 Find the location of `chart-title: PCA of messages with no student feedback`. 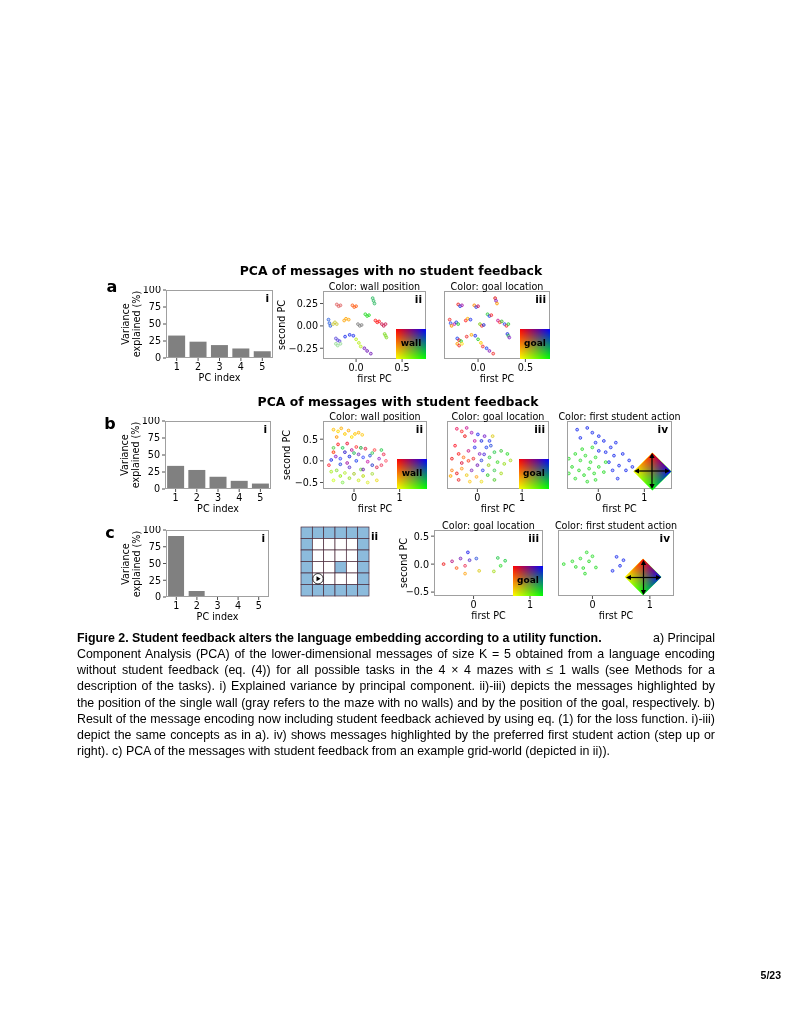

chart-title: PCA of messages with no student feedback is located at coordinates (391, 270).